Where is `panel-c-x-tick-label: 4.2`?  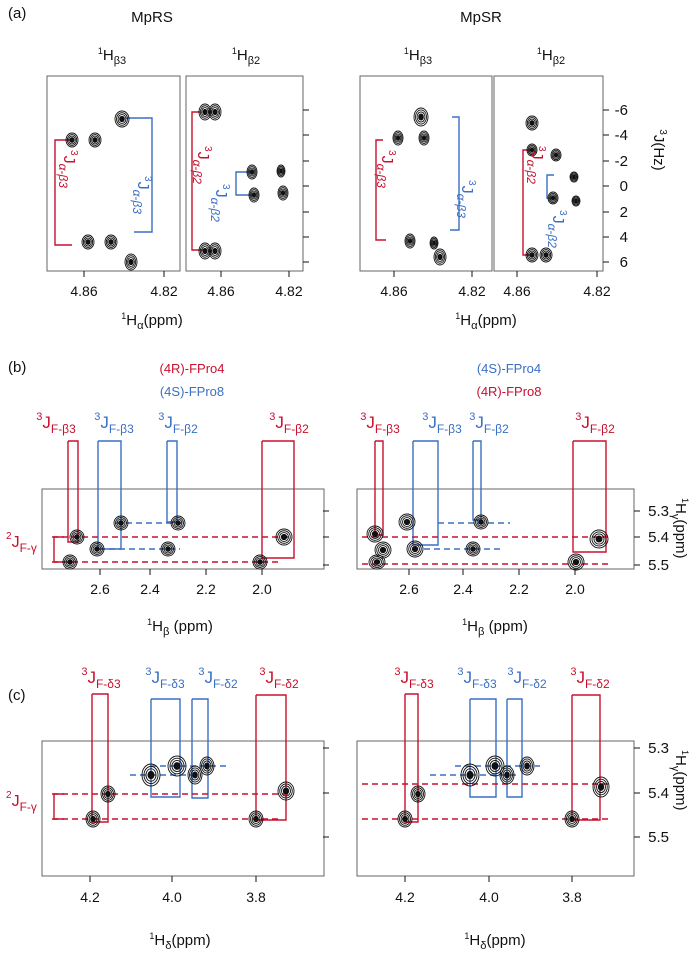
panel-c-x-tick-label: 4.2 is located at coordinates (405, 897).